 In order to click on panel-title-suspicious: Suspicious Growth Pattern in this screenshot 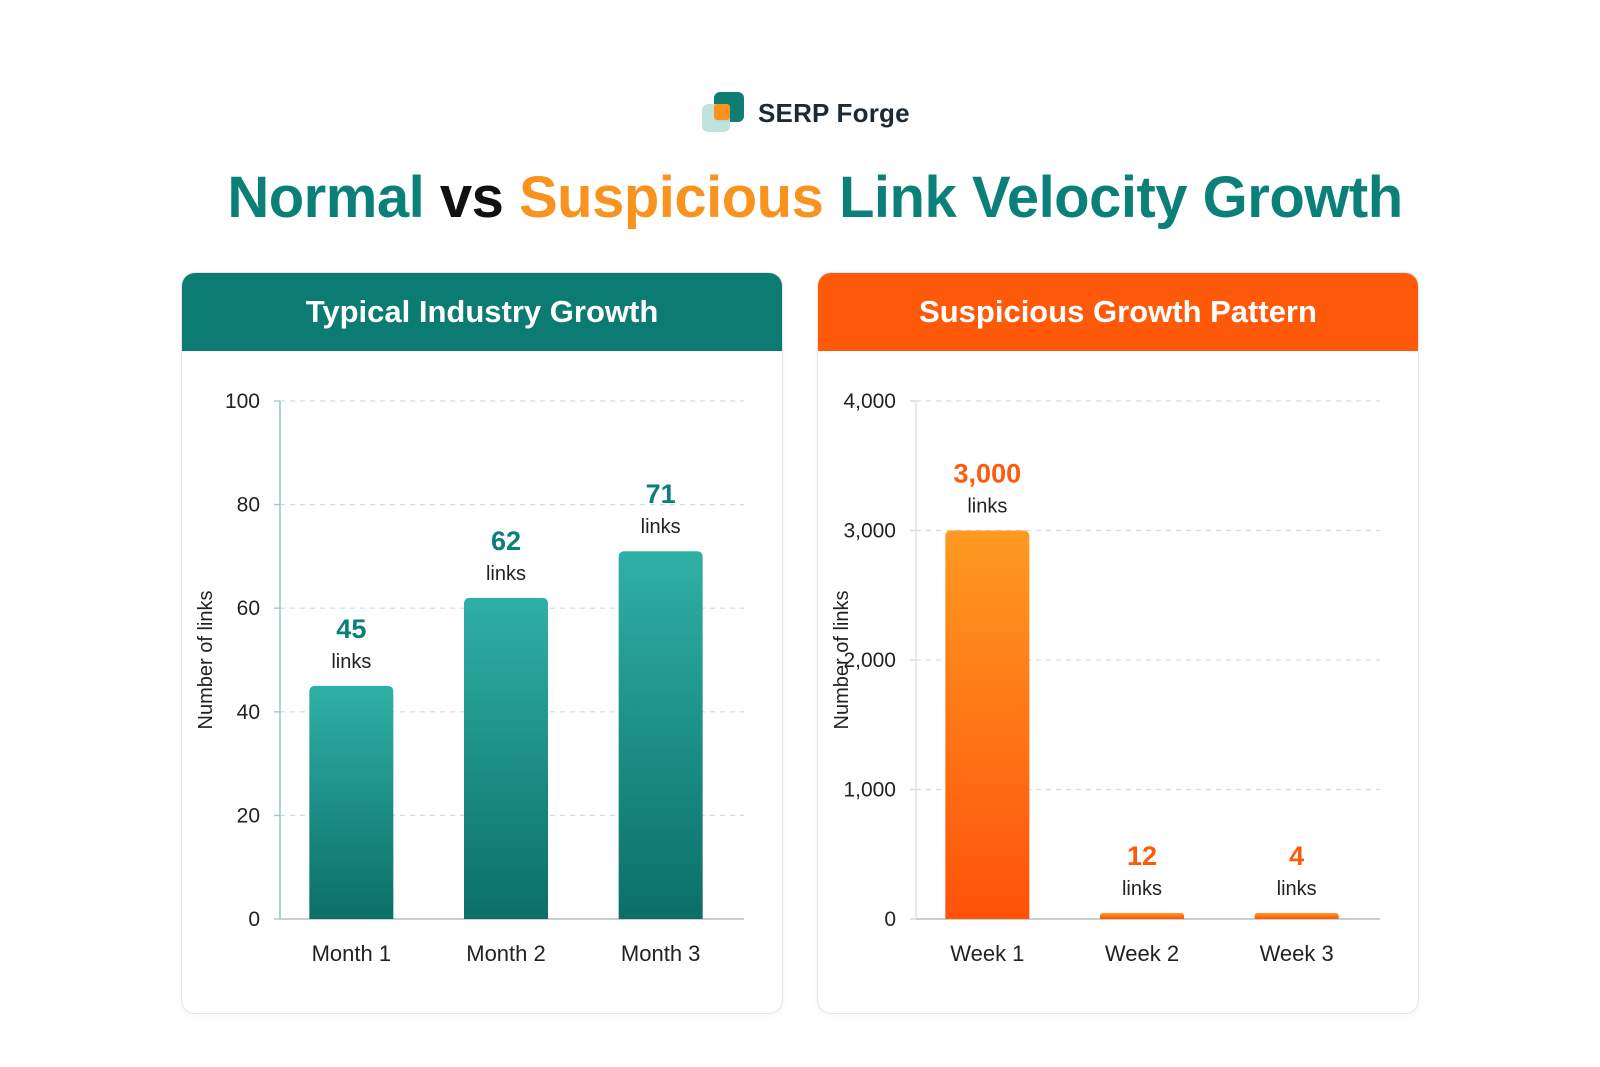, I will do `click(1118, 312)`.